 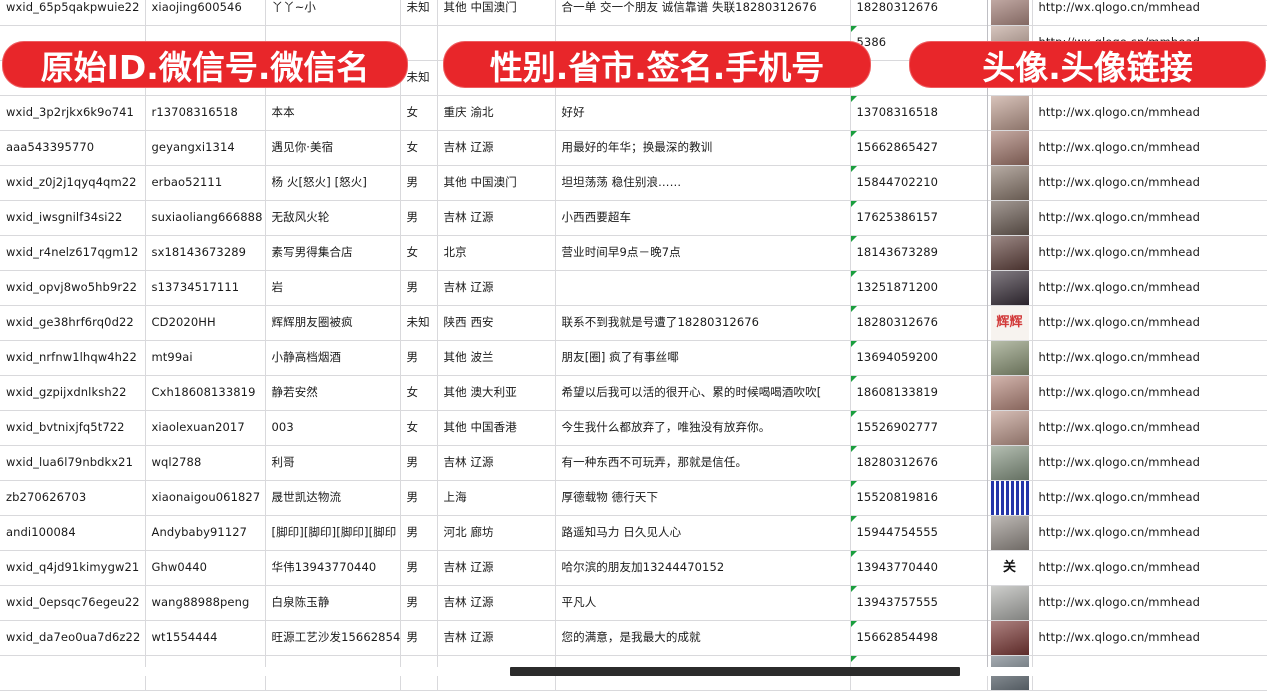 I want to click on cell-nickname: 无敌风火轮, so click(x=333, y=218).